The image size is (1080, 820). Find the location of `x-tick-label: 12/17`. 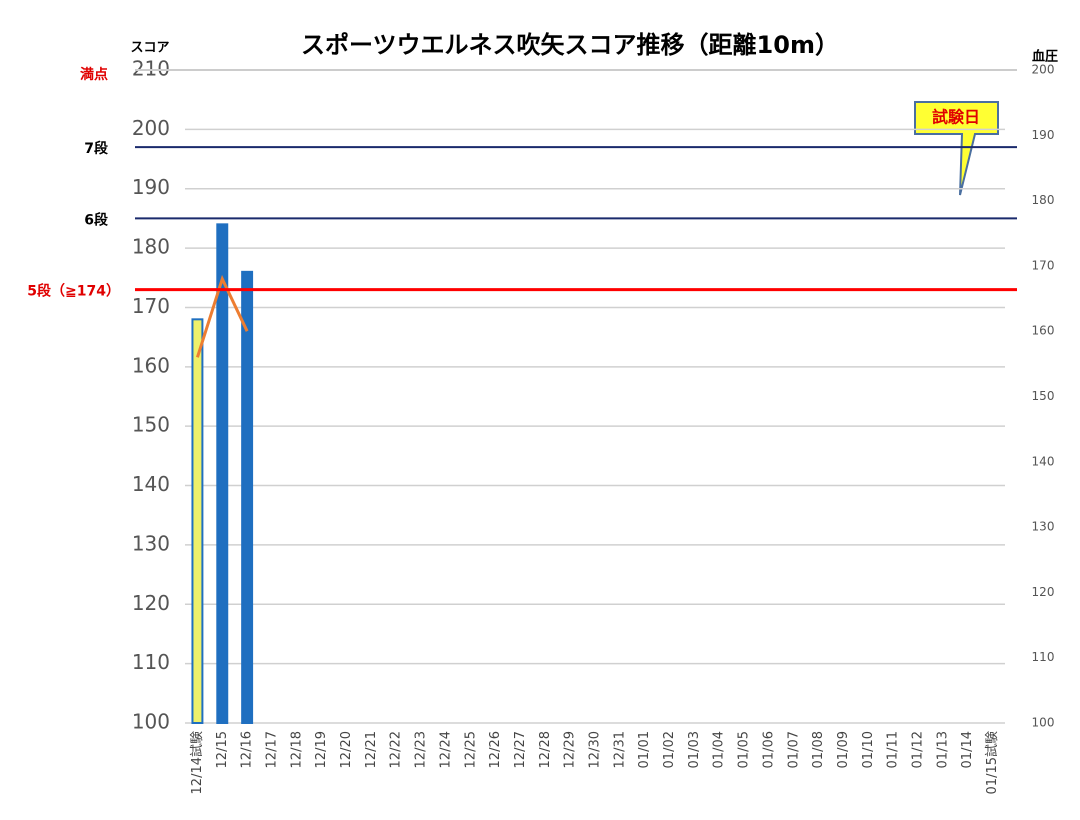

x-tick-label: 12/17 is located at coordinates (271, 749).